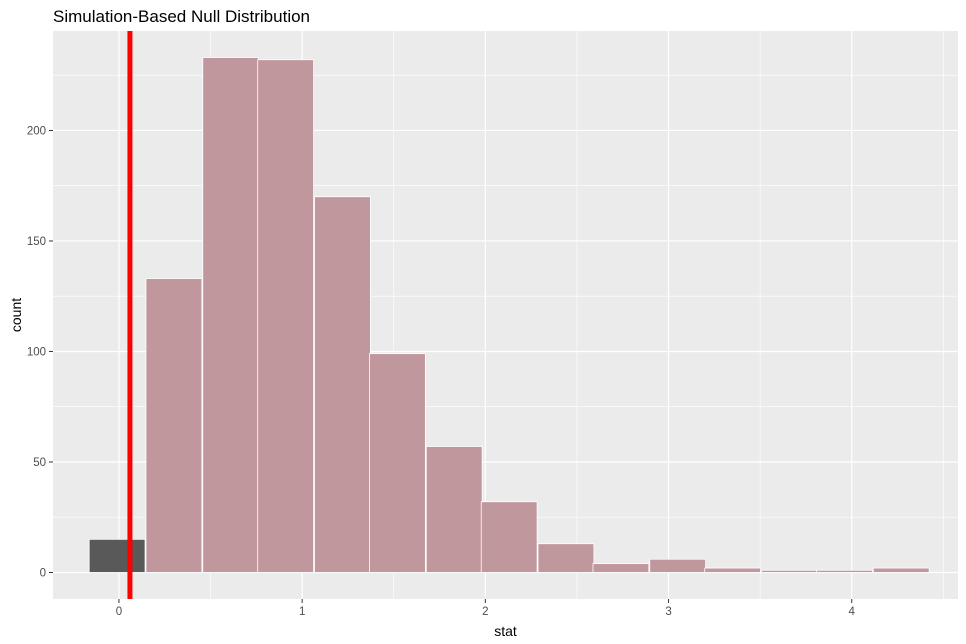 The height and width of the screenshot is (644, 966). I want to click on x-tick-label: 4, so click(852, 612).